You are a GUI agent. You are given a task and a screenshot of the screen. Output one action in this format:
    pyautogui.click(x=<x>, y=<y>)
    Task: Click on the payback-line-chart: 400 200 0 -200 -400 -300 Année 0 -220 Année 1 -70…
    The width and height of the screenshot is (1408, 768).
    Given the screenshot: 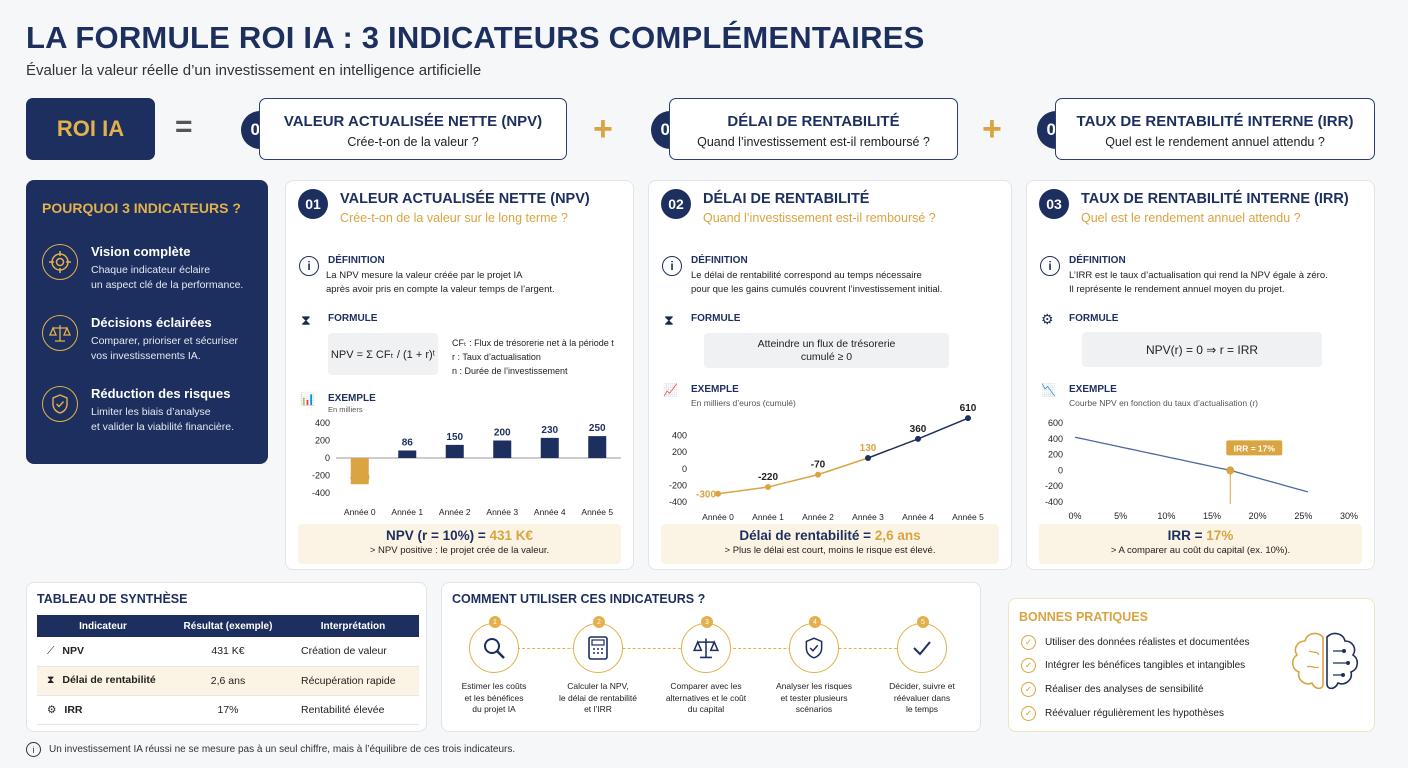 What is the action you would take?
    pyautogui.click(x=826, y=462)
    